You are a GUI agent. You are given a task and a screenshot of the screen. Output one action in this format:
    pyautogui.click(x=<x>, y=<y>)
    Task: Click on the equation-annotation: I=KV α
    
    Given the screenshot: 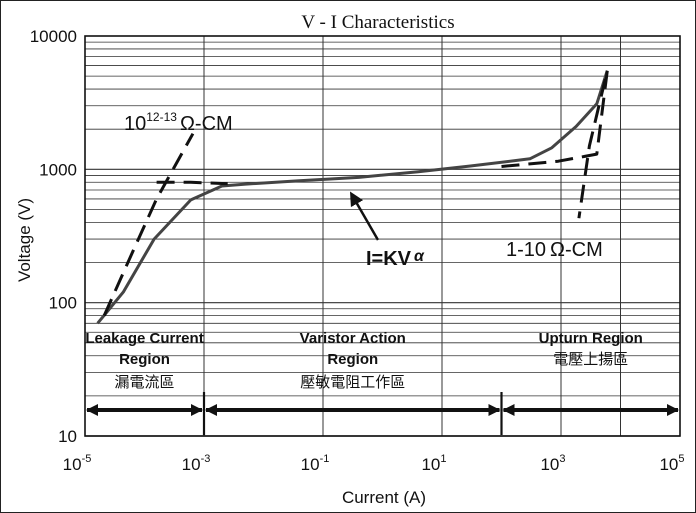 What is the action you would take?
    pyautogui.click(x=387, y=230)
    